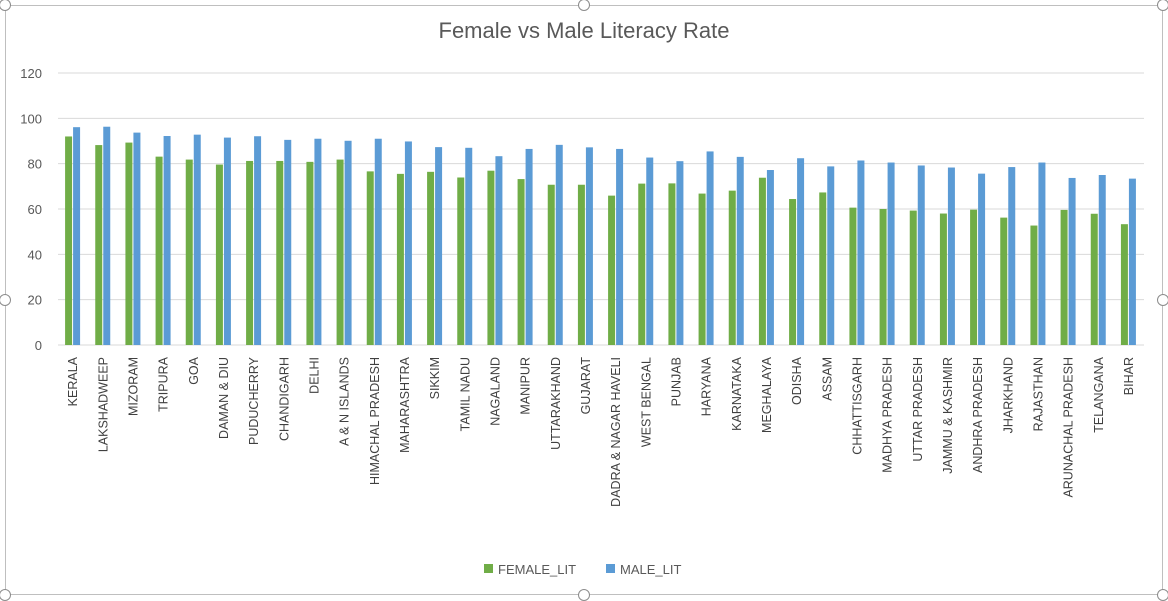 Image resolution: width=1168 pixels, height=601 pixels. I want to click on resize-handle-middle-left, so click(5, 300).